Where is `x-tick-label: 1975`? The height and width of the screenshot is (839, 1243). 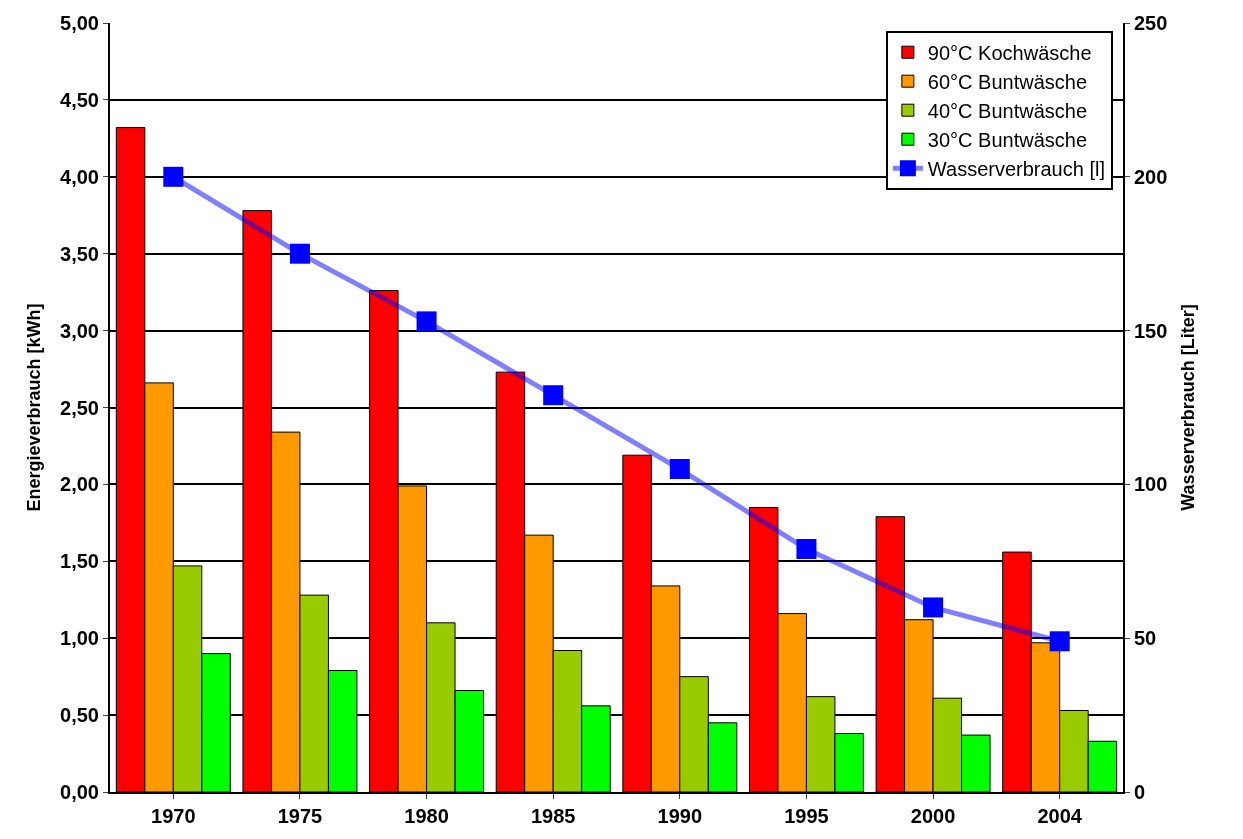 x-tick-label: 1975 is located at coordinates (300, 816).